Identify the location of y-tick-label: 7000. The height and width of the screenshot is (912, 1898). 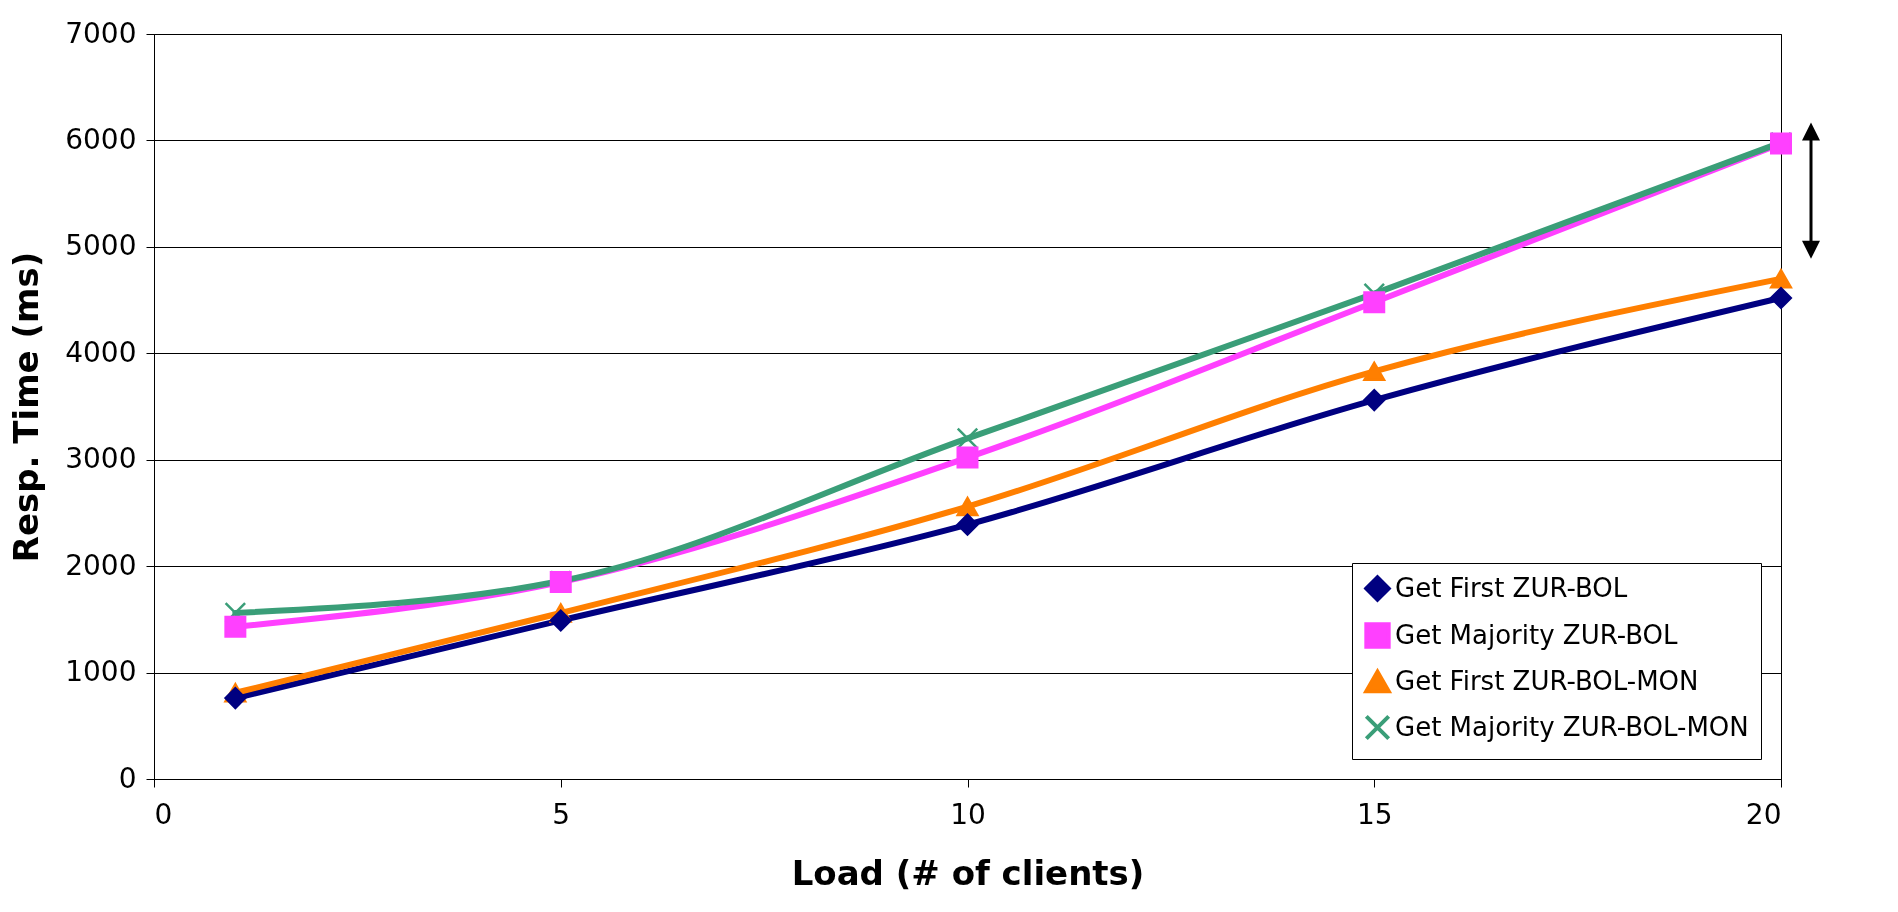
(101, 33).